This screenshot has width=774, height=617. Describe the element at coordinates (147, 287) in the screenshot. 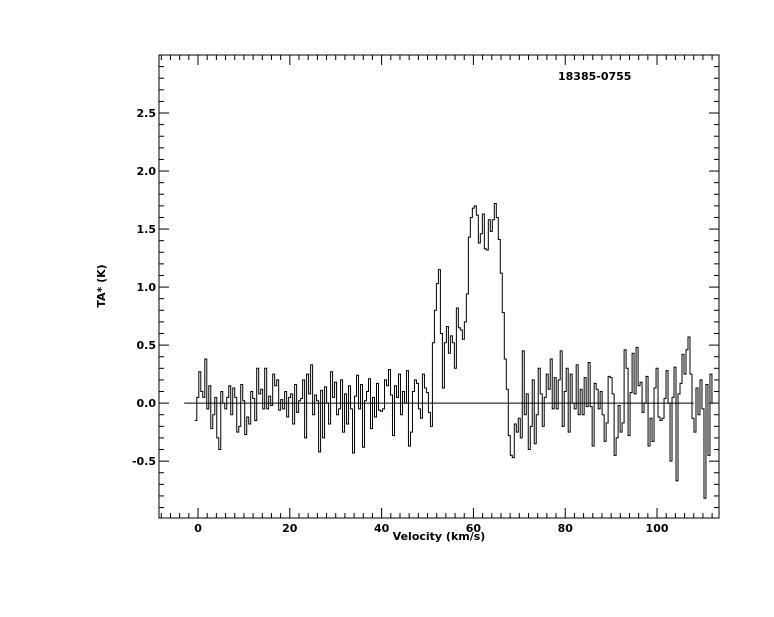

I see `y-tick-label: 1.0` at that location.